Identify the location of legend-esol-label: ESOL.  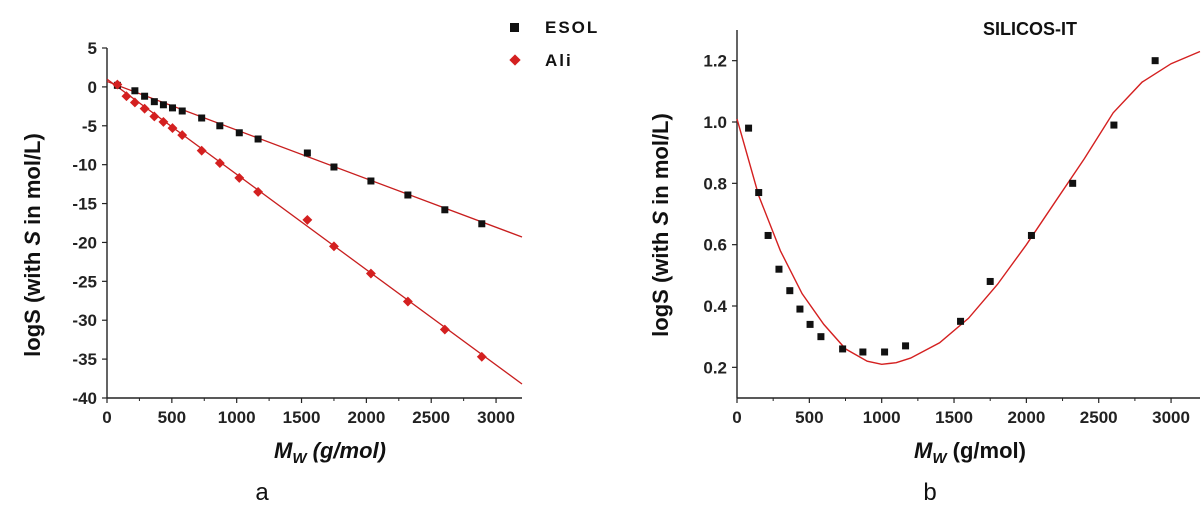
(572, 27).